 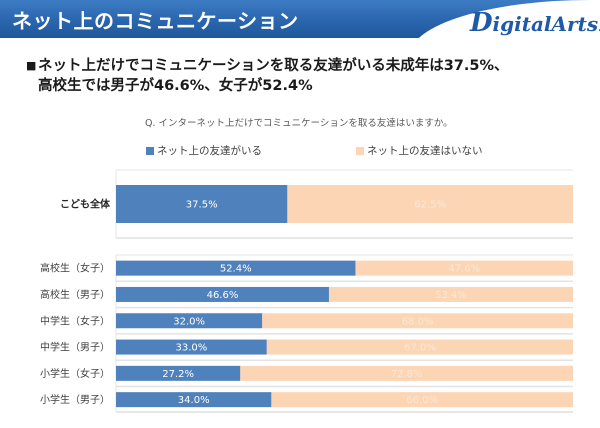 I want to click on data-label: 53.4%, so click(x=451, y=295).